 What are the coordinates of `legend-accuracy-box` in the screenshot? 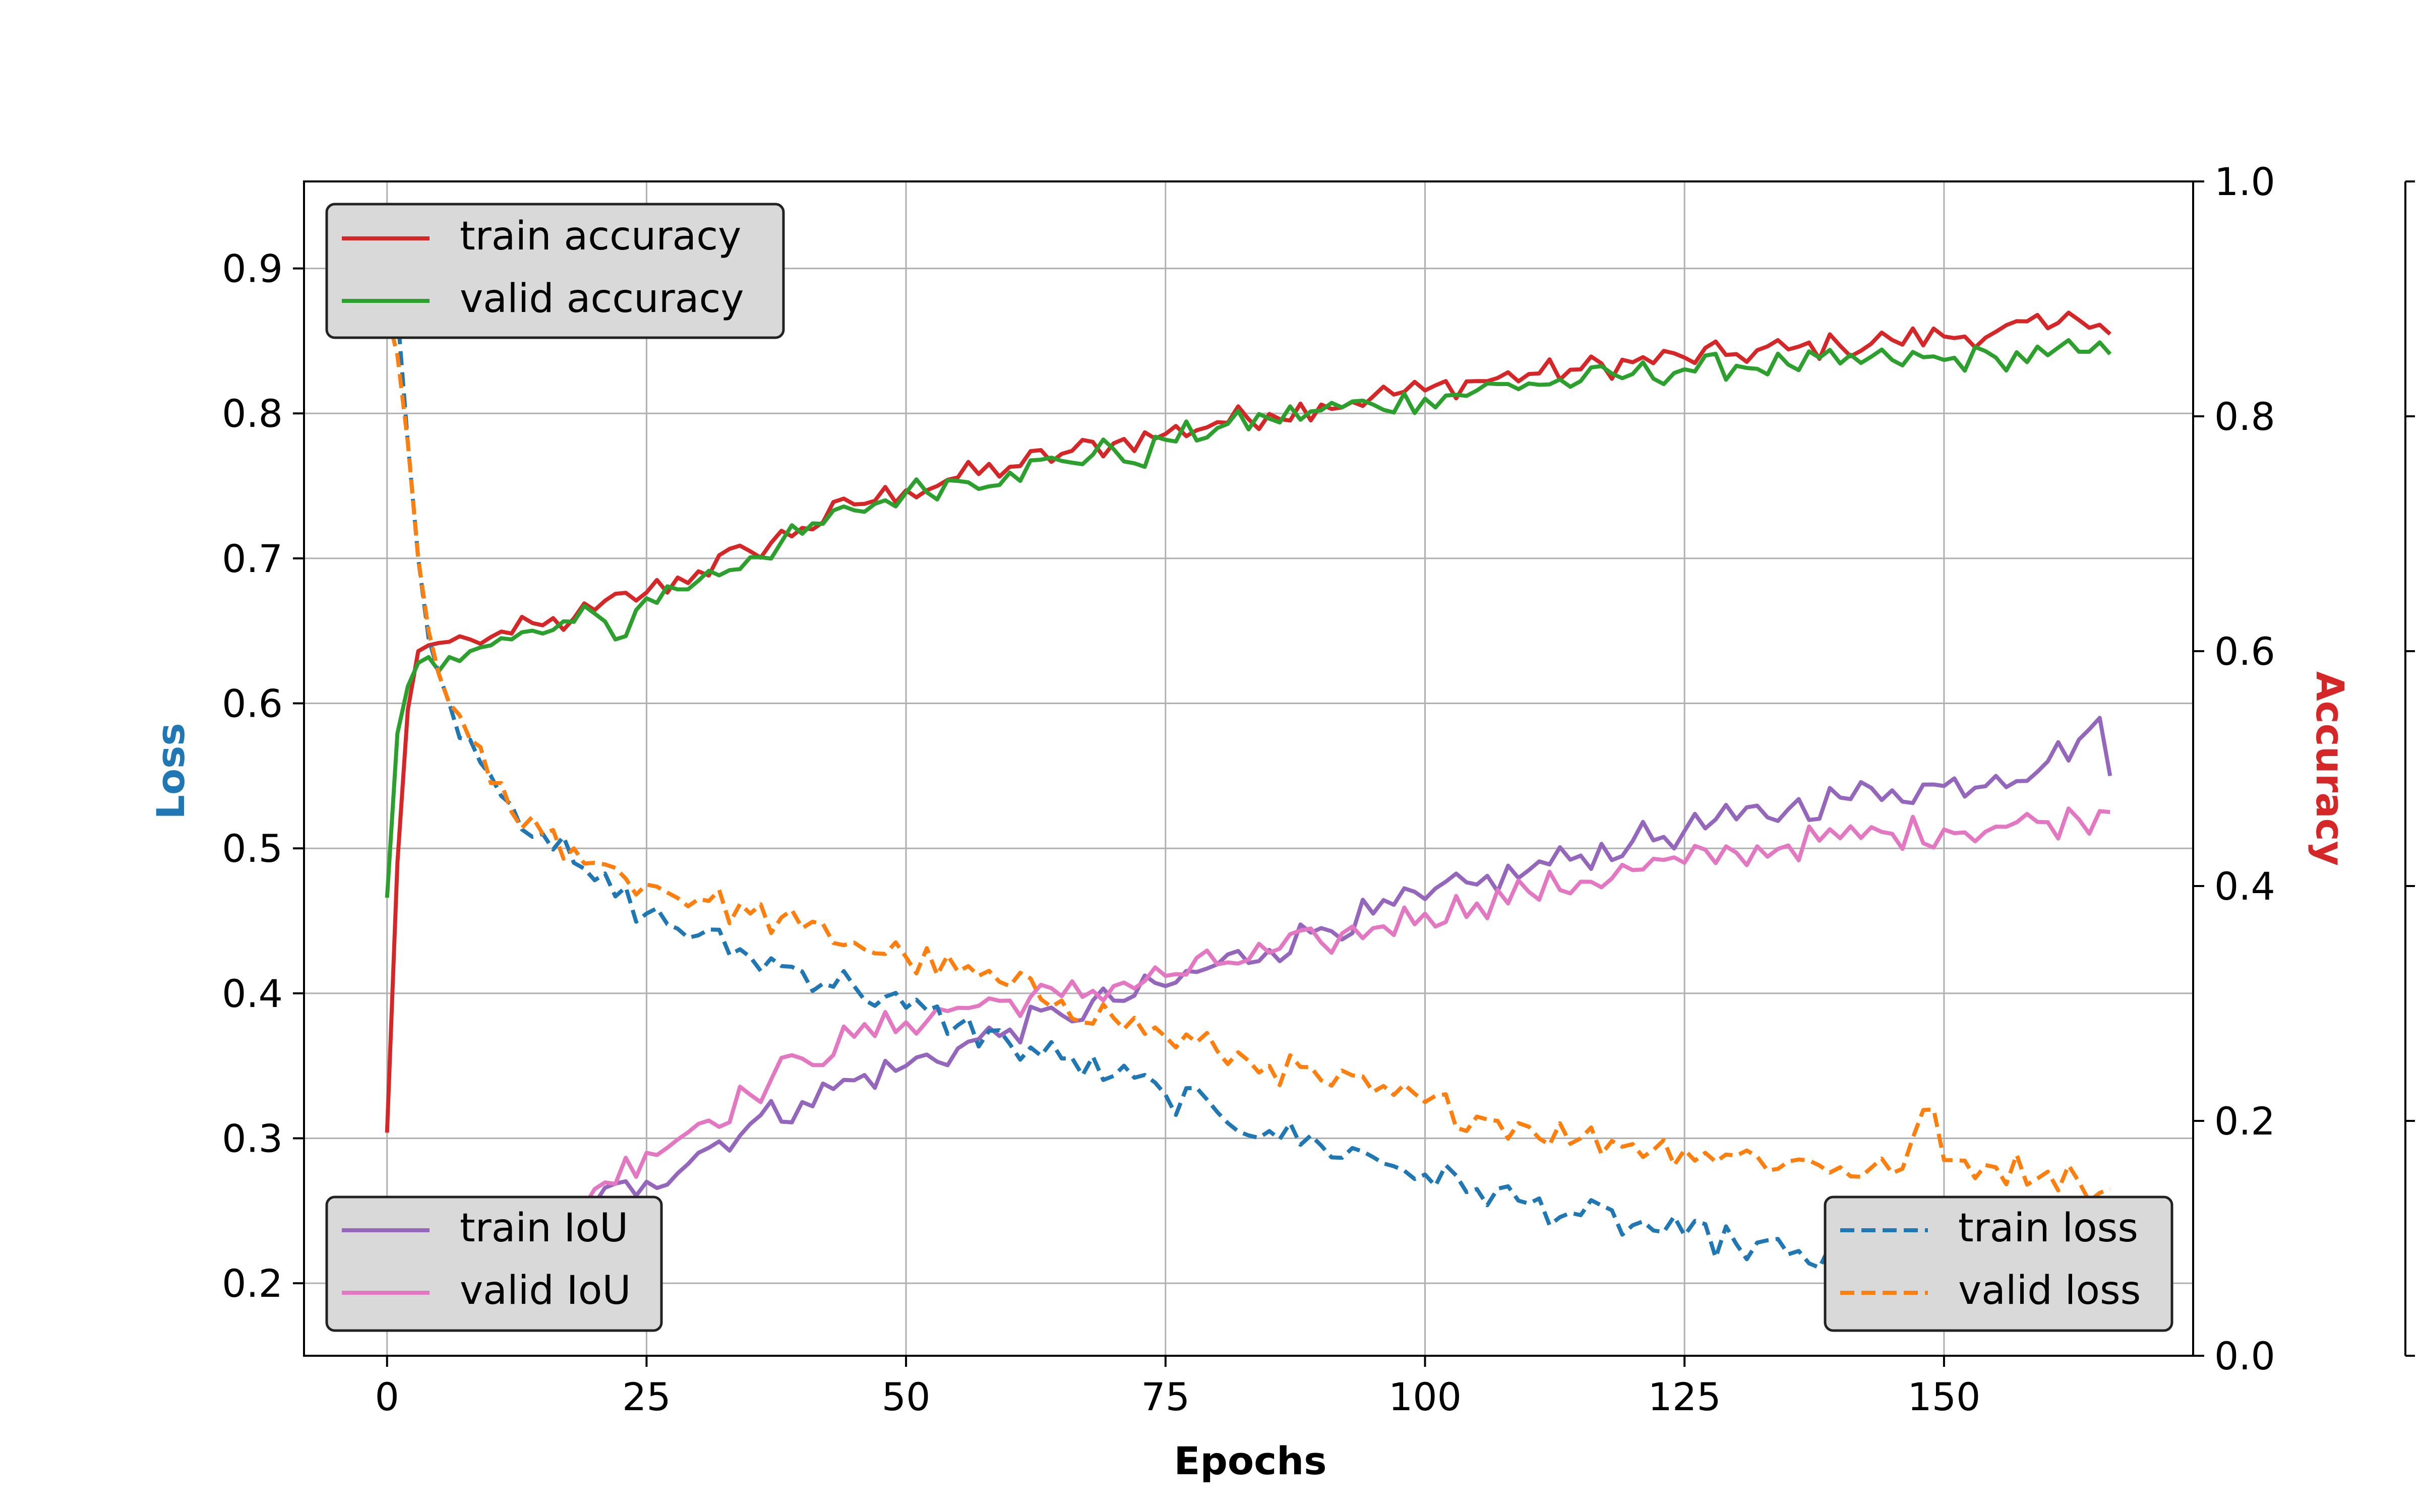 It's located at (555, 271).